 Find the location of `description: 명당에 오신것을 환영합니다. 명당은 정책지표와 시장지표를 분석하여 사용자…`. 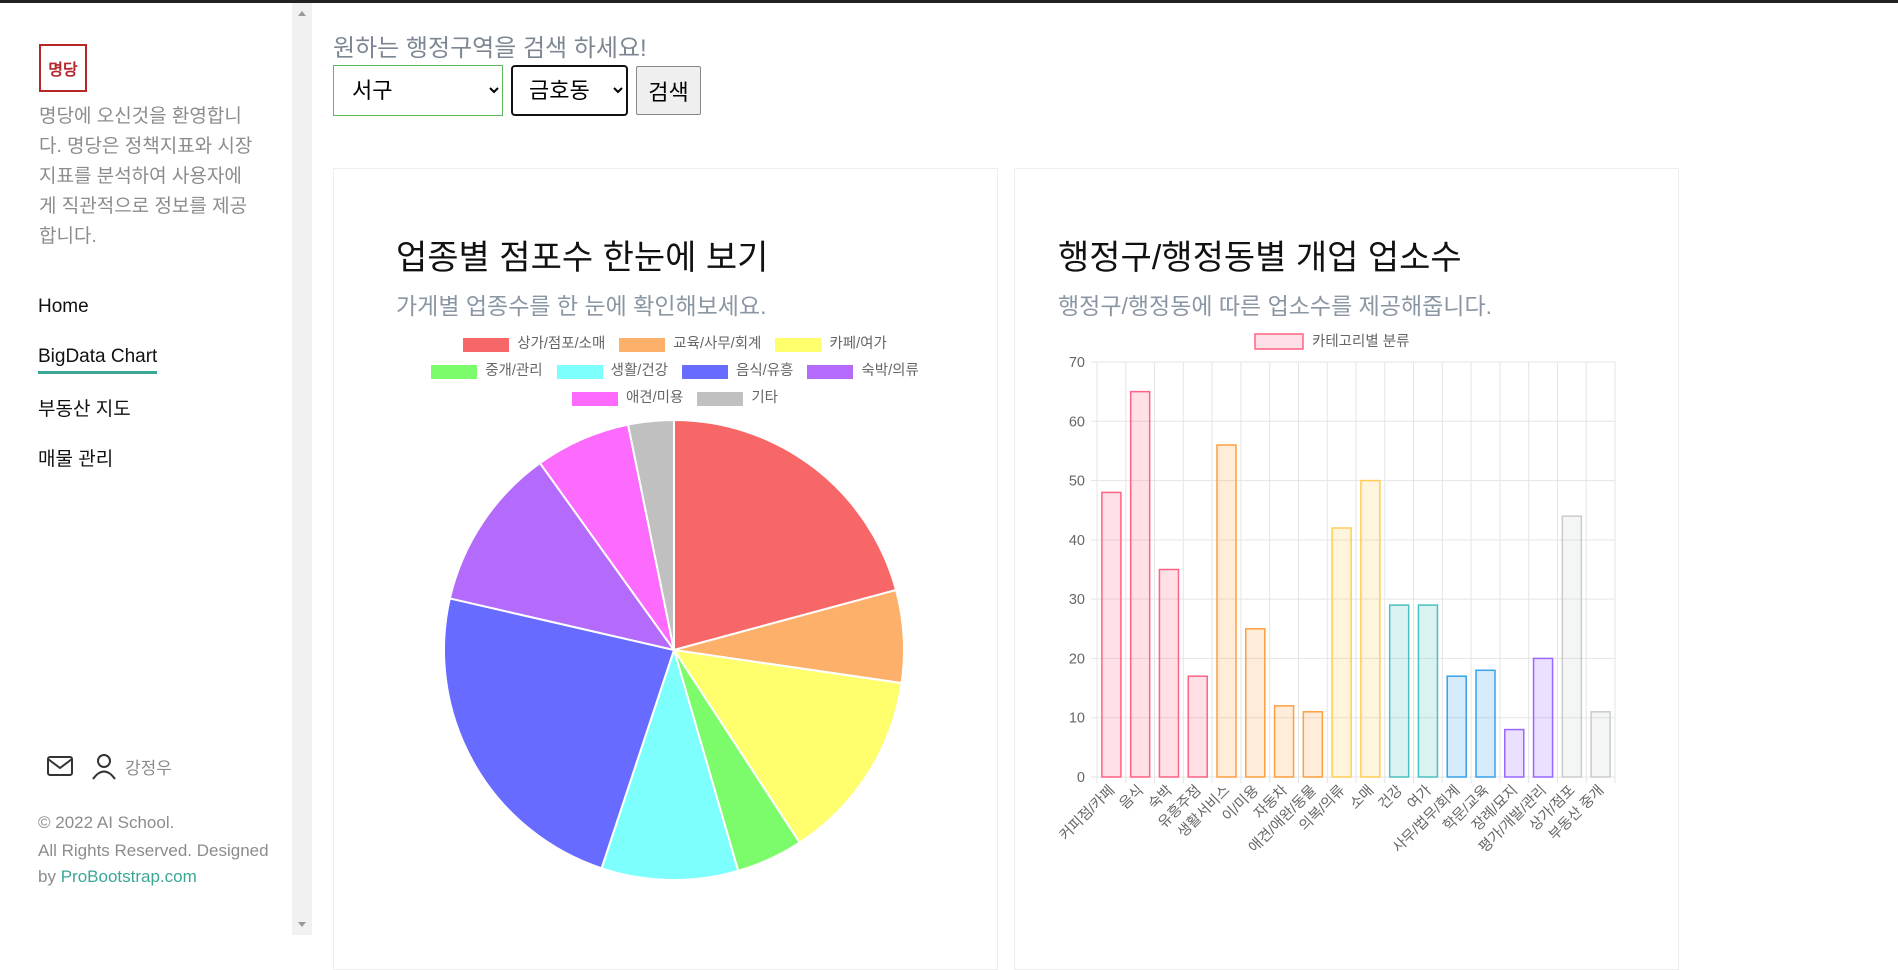

description: 명당에 오신것을 환영합니다. 명당은 정책지표와 시장지표를 분석하여 사용자… is located at coordinates (146, 176).